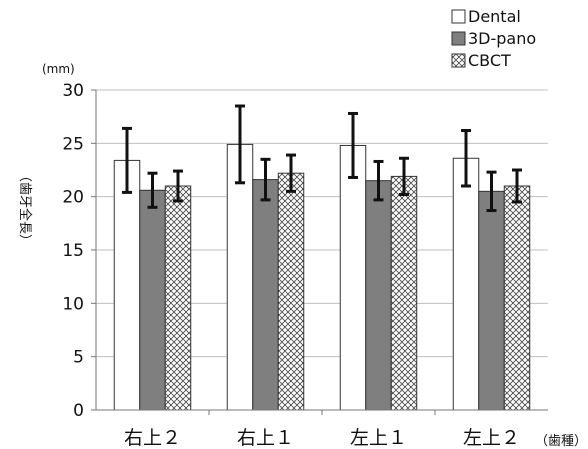 The width and height of the screenshot is (588, 449). Describe the element at coordinates (73, 304) in the screenshot. I see `y-tick-label: 10` at that location.